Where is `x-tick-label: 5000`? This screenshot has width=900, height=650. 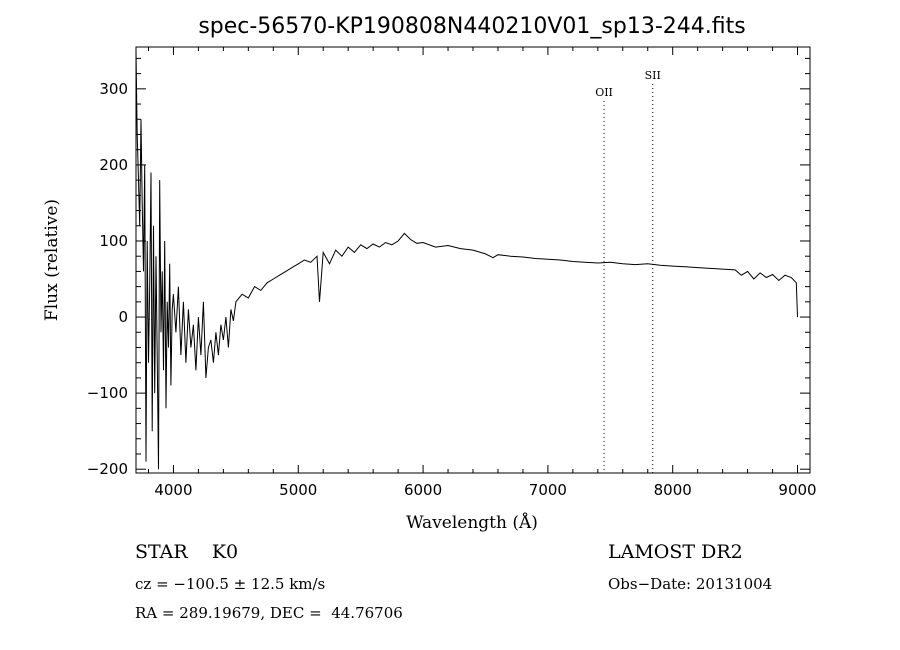
x-tick-label: 5000 is located at coordinates (298, 490).